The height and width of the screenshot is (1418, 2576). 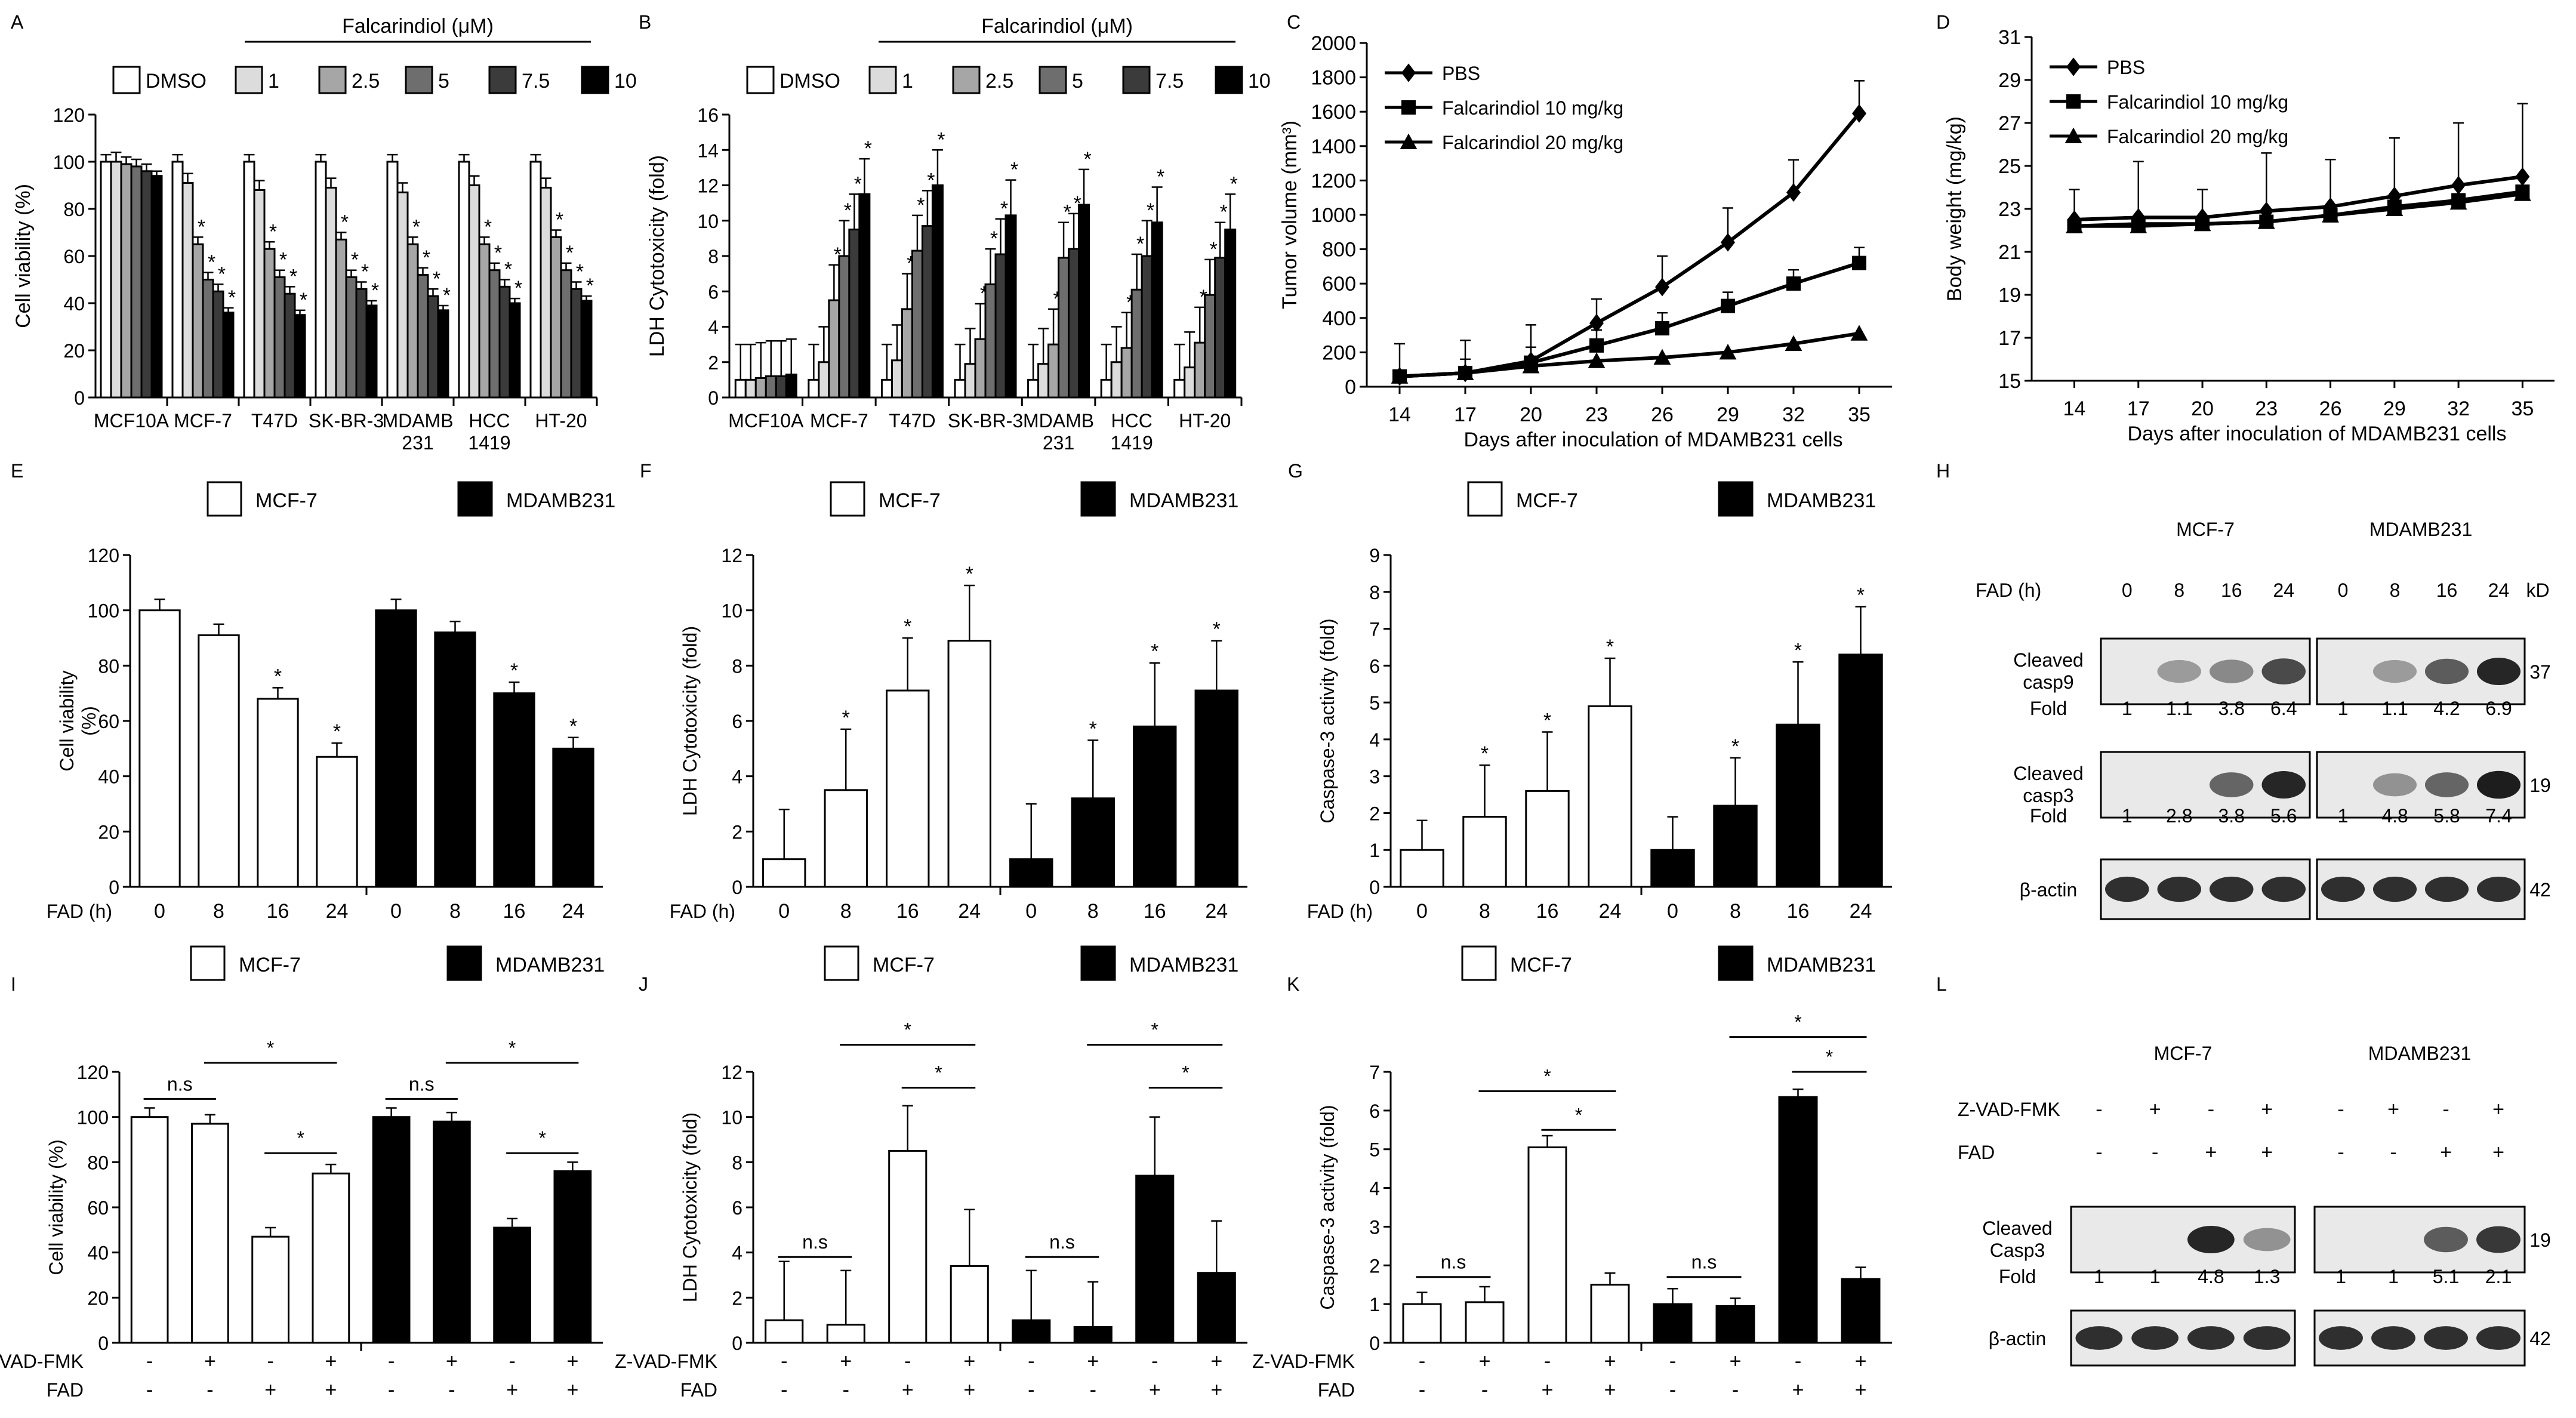 I want to click on panel-A-category-label: SK-BR-3, so click(x=346, y=420).